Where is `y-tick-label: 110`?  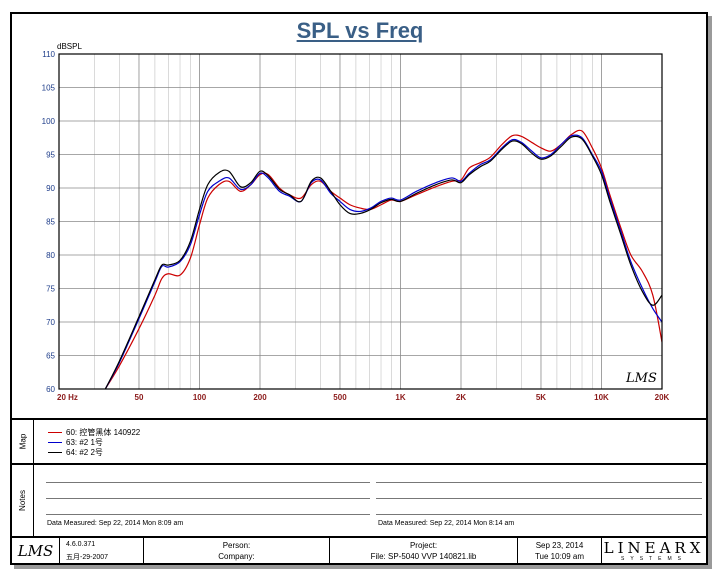
y-tick-label: 110 is located at coordinates (48, 54).